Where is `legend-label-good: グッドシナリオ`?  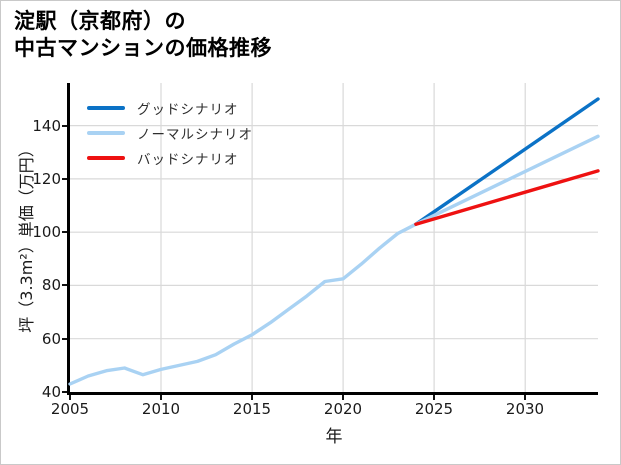
legend-label-good: グッドシナリオ is located at coordinates (188, 109).